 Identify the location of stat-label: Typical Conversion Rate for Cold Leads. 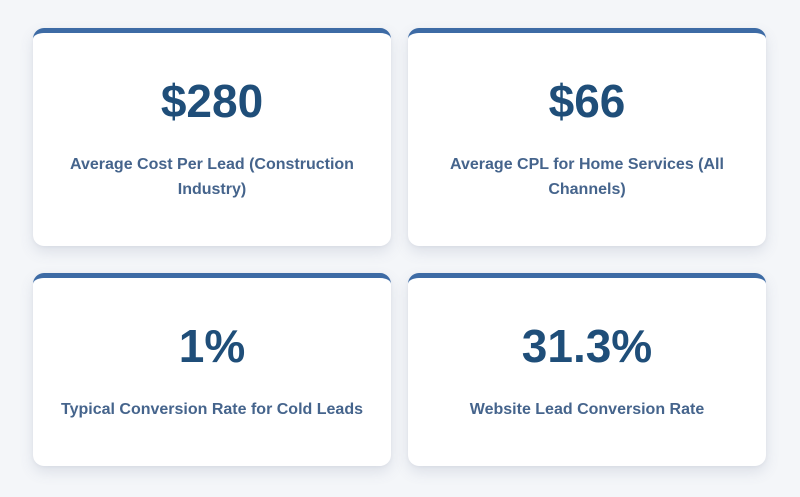
(212, 409).